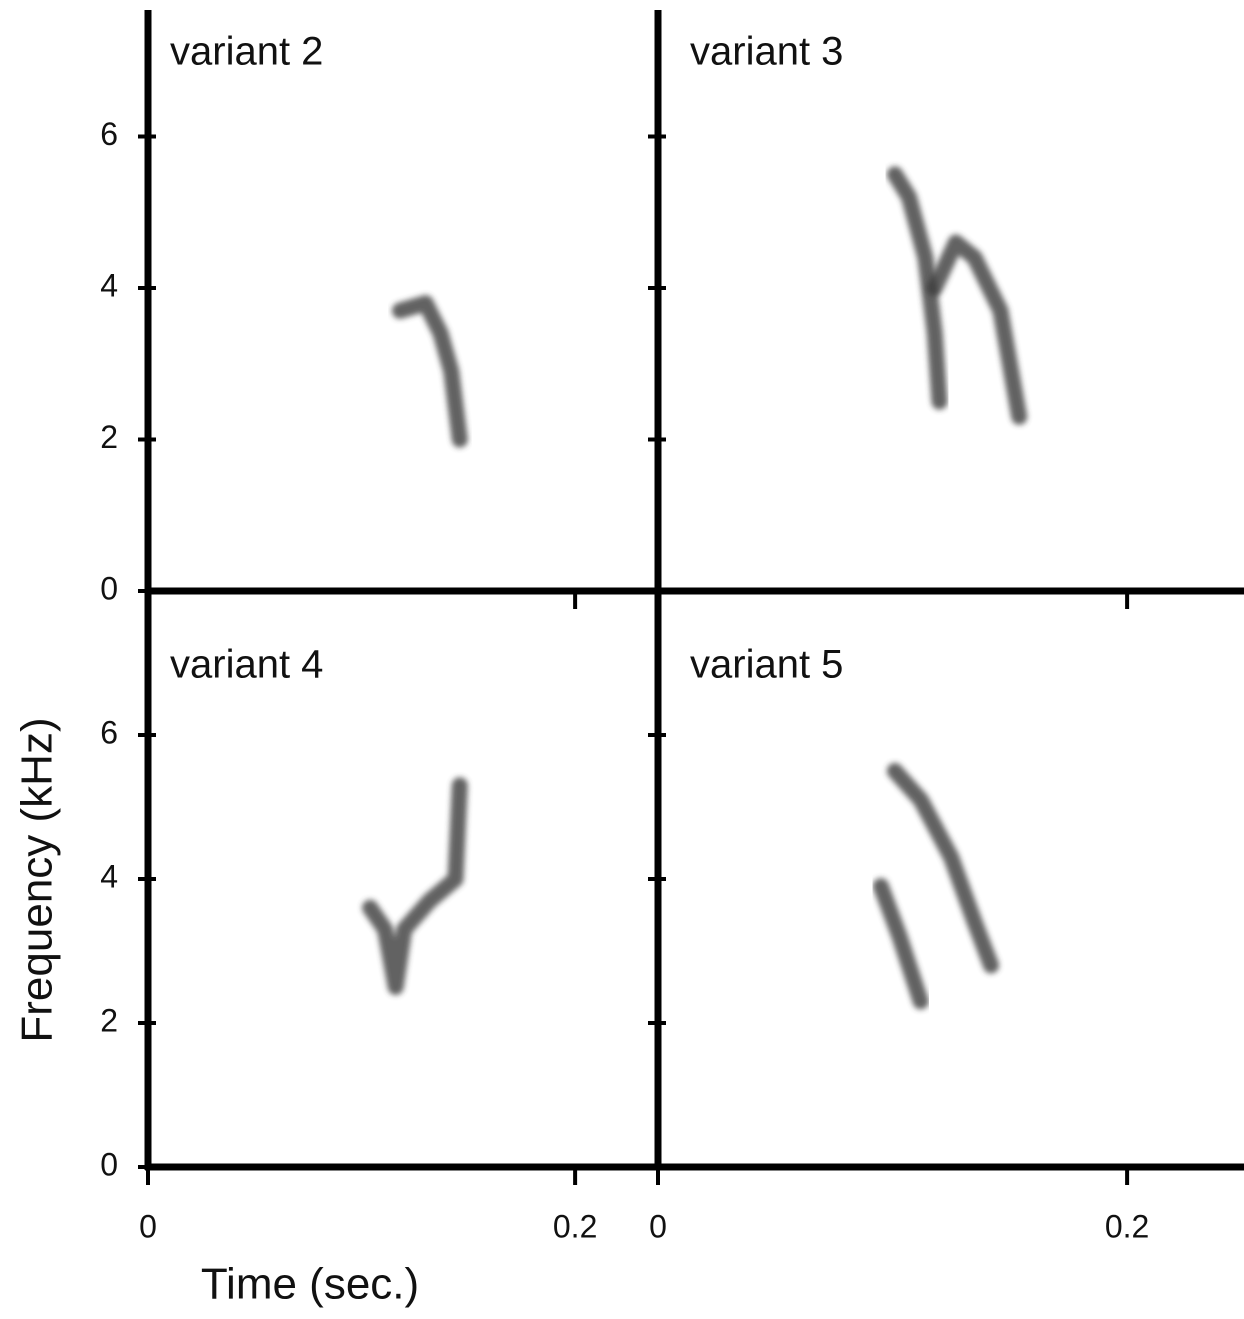 The image size is (1244, 1319). Describe the element at coordinates (766, 52) in the screenshot. I see `panel-title: variant 3` at that location.